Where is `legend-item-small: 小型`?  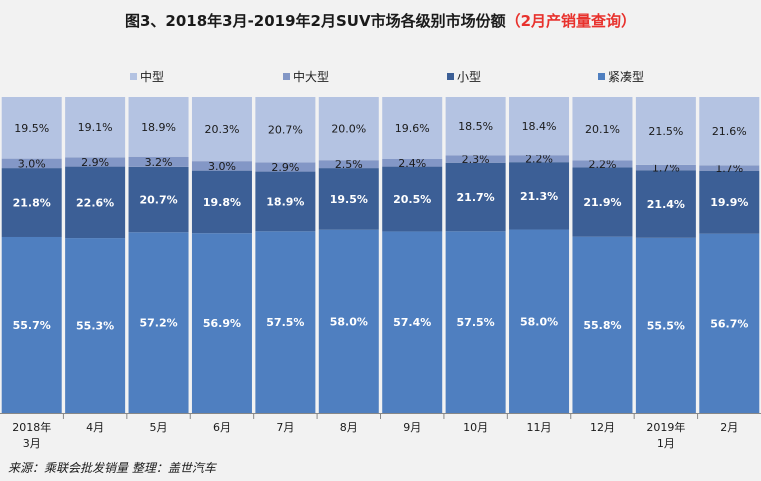
legend-item-small: 小型 is located at coordinates (464, 76).